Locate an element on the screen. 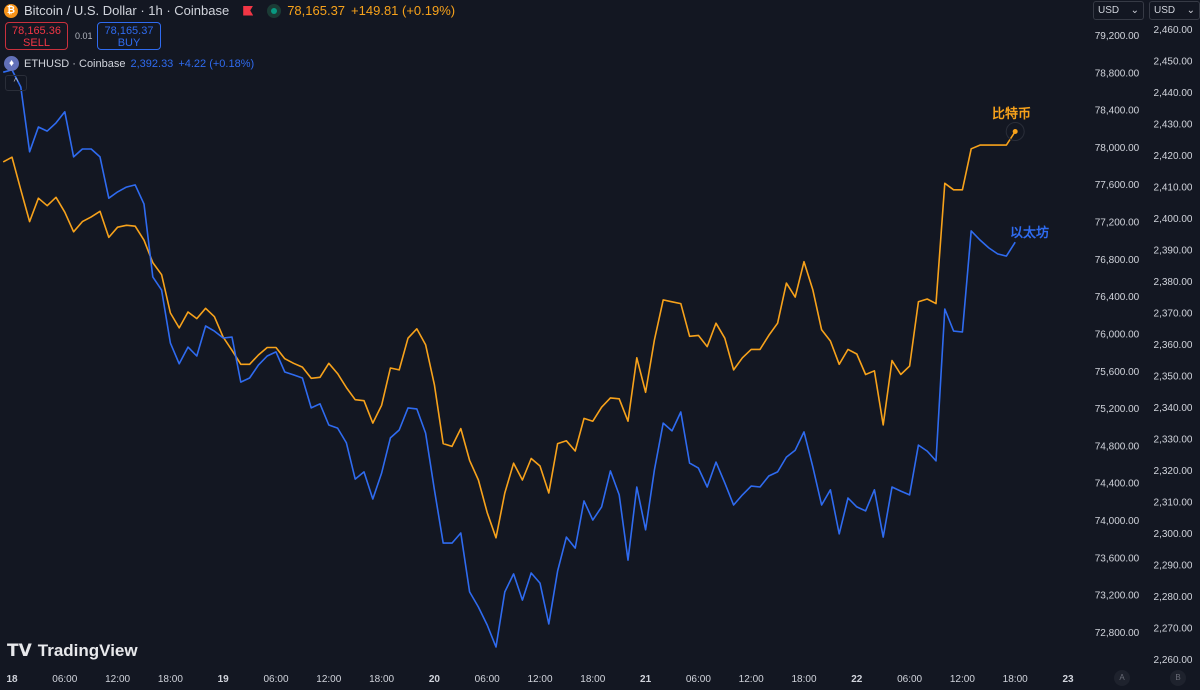 The height and width of the screenshot is (690, 1200). sell-button: 78,165.36 SELL is located at coordinates (36, 36).